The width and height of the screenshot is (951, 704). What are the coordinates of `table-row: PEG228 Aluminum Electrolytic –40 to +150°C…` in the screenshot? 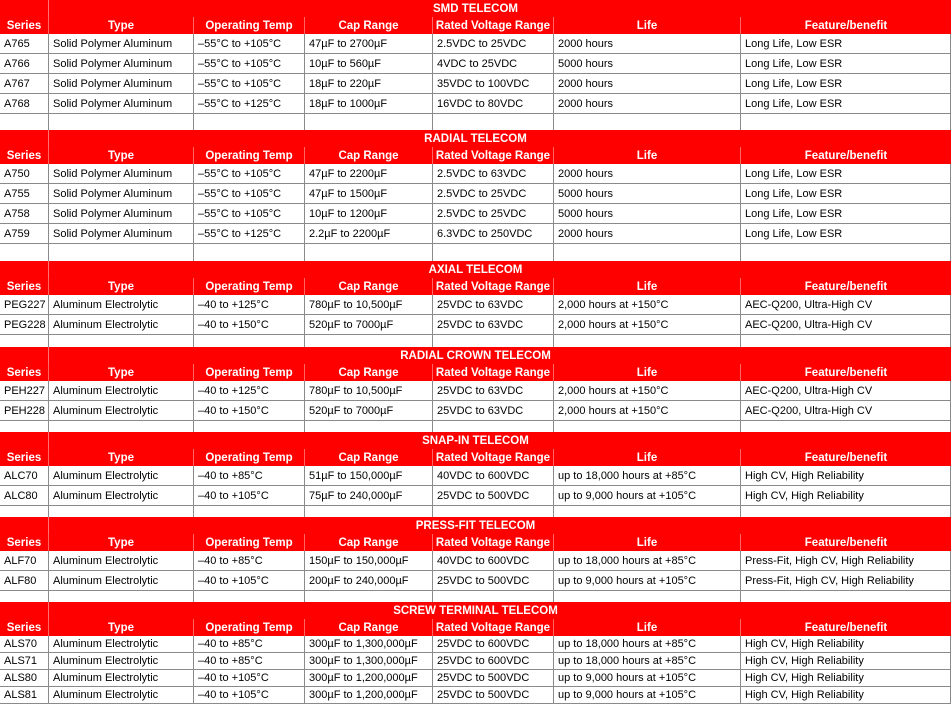 It's located at (475, 325).